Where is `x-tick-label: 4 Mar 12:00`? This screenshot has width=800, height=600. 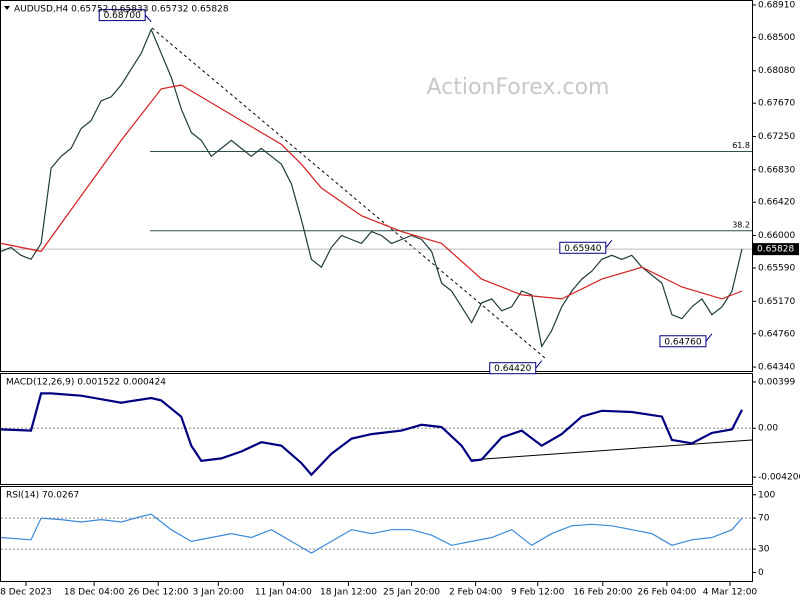
x-tick-label: 4 Mar 12:00 is located at coordinates (730, 593).